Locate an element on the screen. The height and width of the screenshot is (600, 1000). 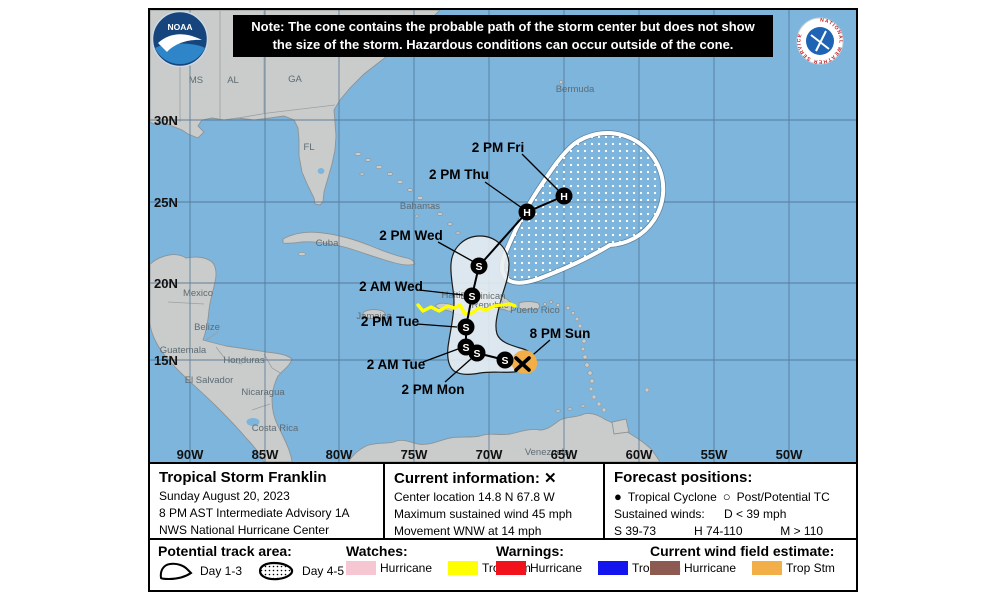
land-jamaica is located at coordinates (374, 314).